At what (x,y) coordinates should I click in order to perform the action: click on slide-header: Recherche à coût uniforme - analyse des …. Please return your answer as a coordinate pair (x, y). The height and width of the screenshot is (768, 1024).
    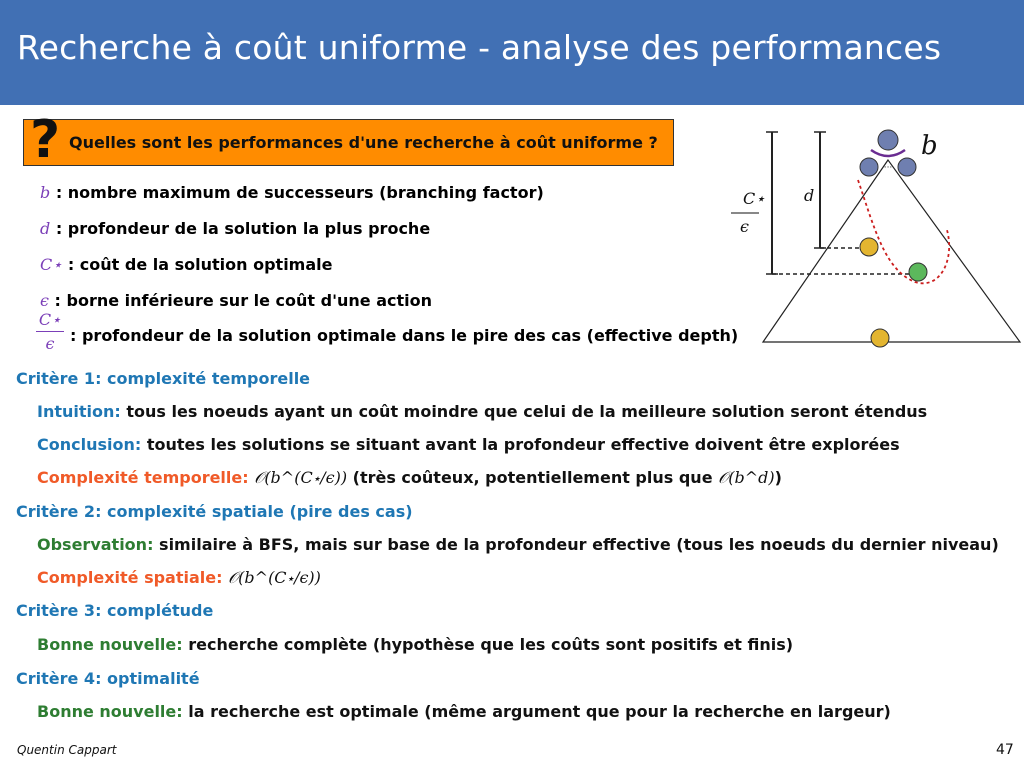
    Looking at the image, I should click on (512, 52).